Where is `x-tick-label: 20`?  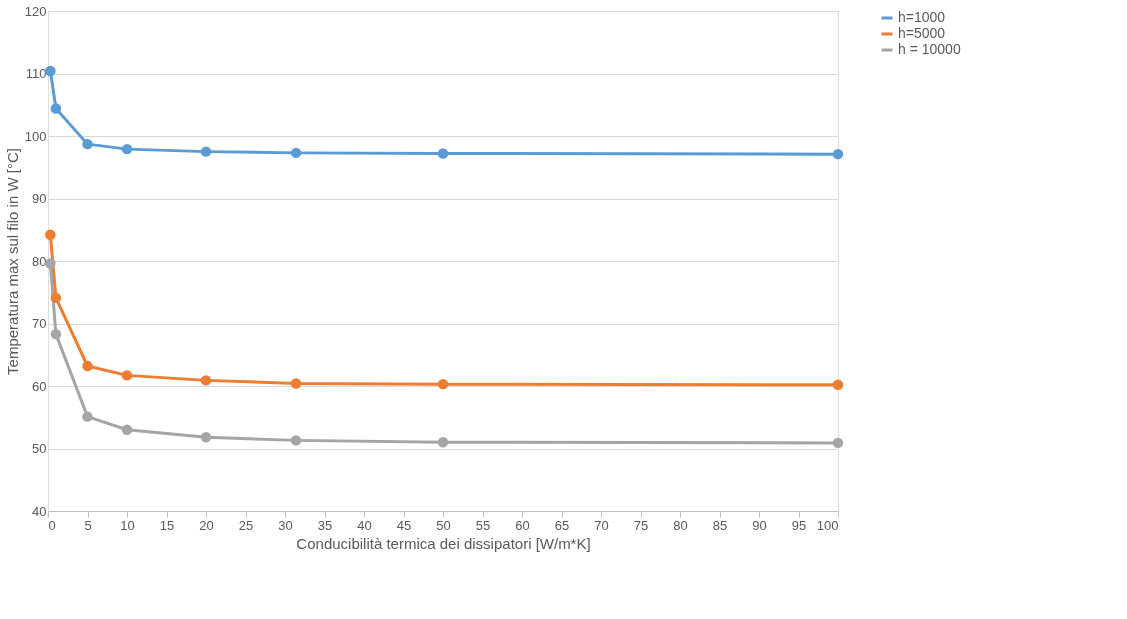 x-tick-label: 20 is located at coordinates (206, 525).